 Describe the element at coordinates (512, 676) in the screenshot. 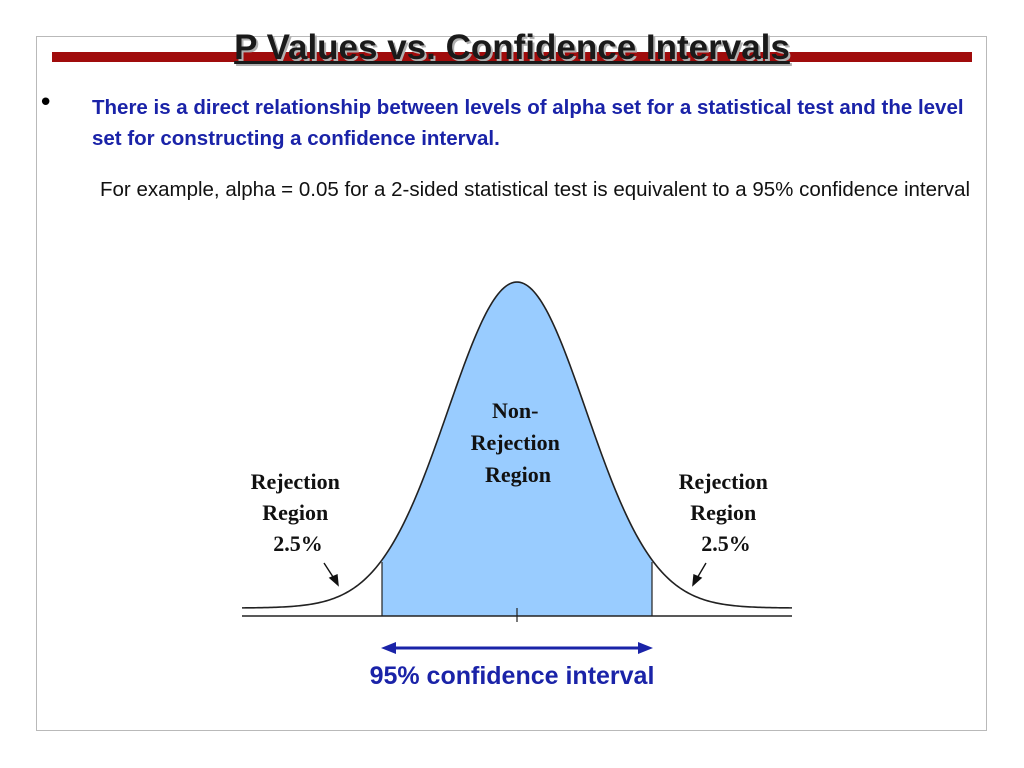

I see `confidence-interval-label: 95% confidence interval` at that location.